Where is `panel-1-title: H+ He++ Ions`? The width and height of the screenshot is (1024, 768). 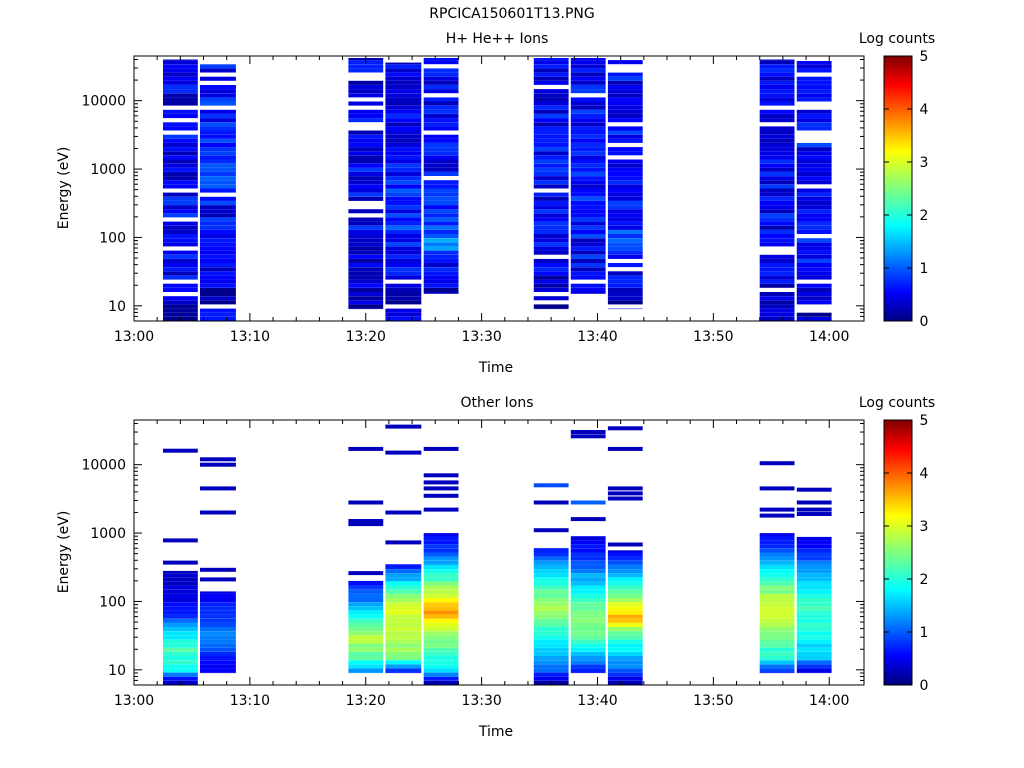
panel-1-title: H+ He++ Ions is located at coordinates (497, 39).